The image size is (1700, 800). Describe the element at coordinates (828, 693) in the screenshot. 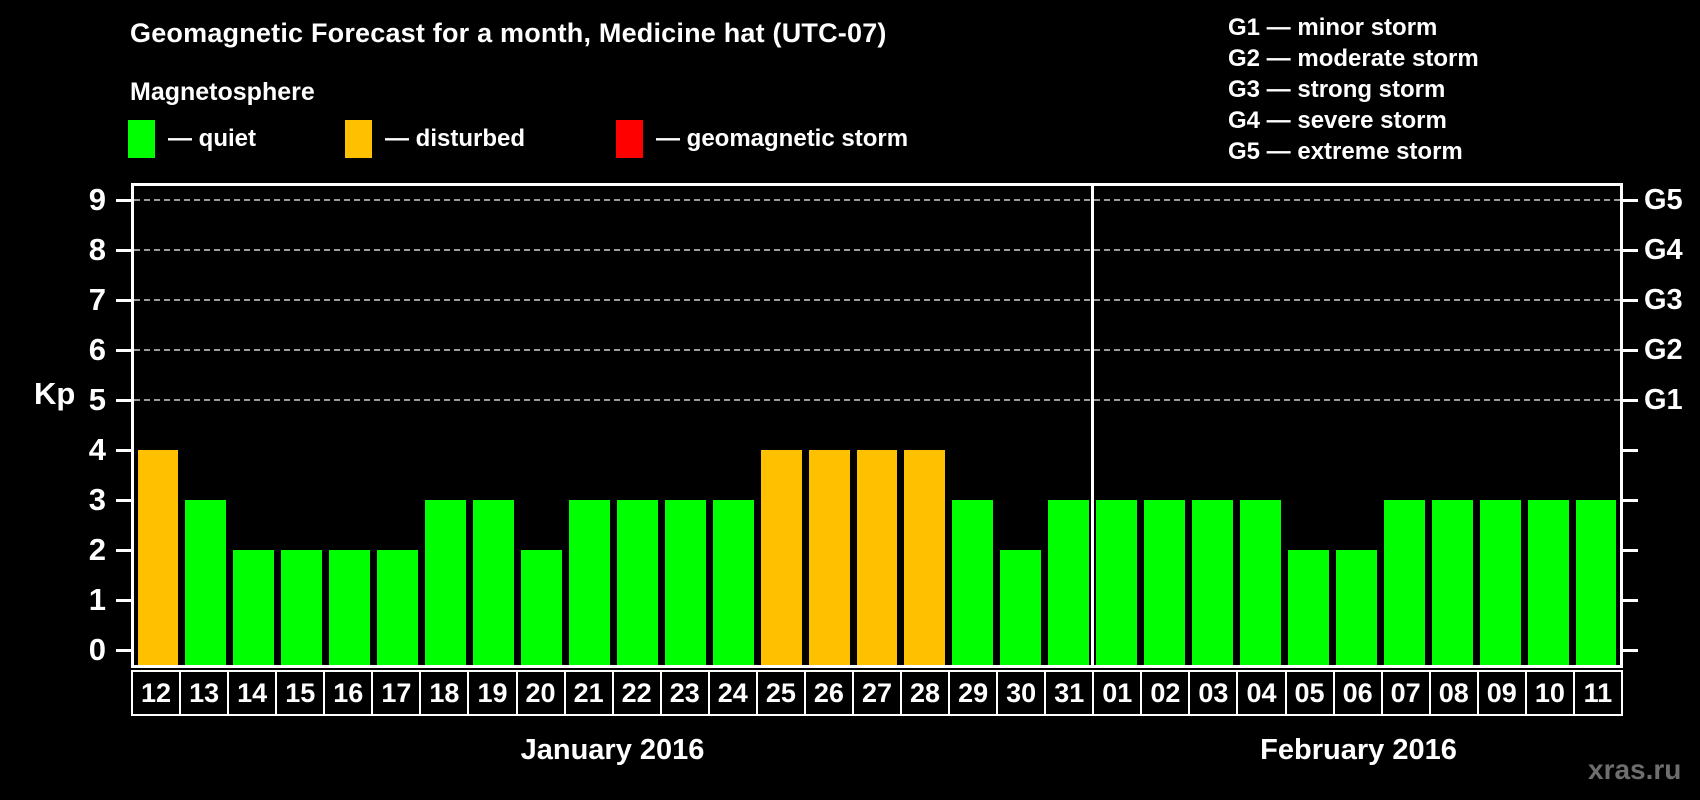

I see `day-cell-26: 26` at that location.